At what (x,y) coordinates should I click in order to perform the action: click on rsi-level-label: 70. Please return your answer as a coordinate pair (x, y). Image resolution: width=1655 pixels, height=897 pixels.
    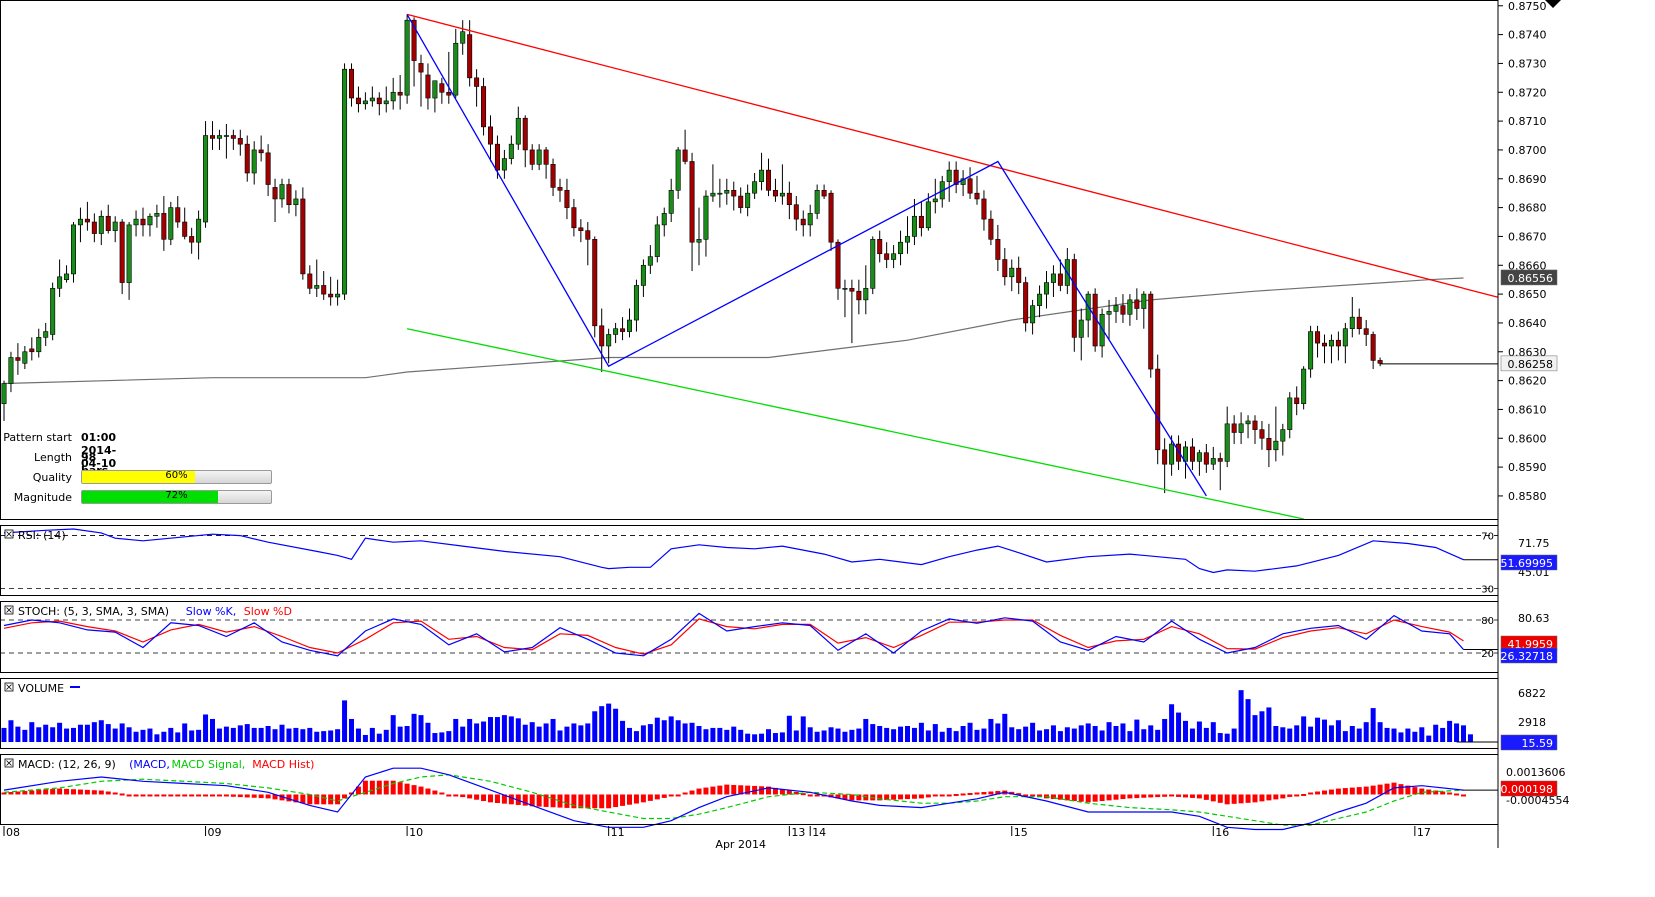
    Looking at the image, I should click on (1487, 537).